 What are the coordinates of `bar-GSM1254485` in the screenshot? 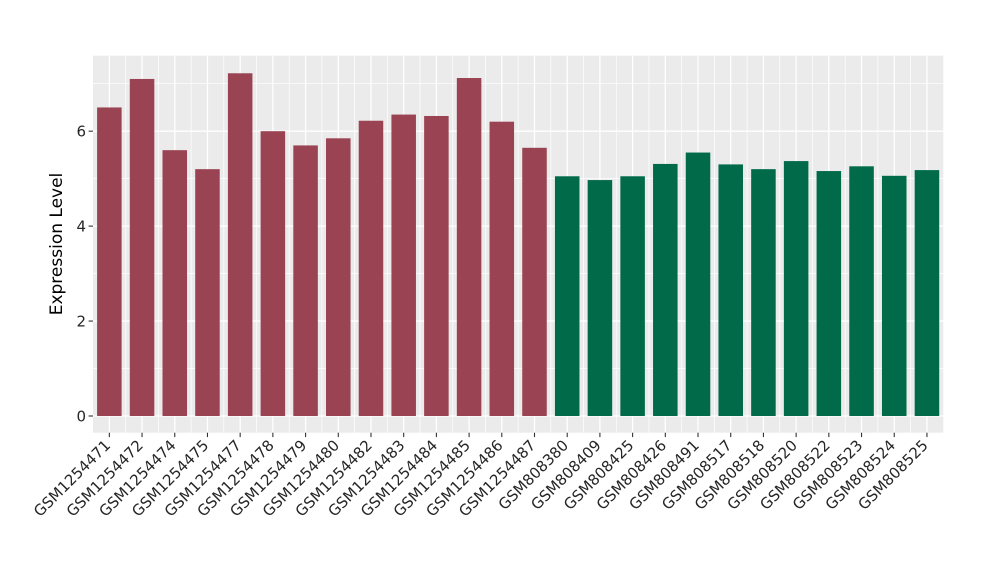 It's located at (469, 247).